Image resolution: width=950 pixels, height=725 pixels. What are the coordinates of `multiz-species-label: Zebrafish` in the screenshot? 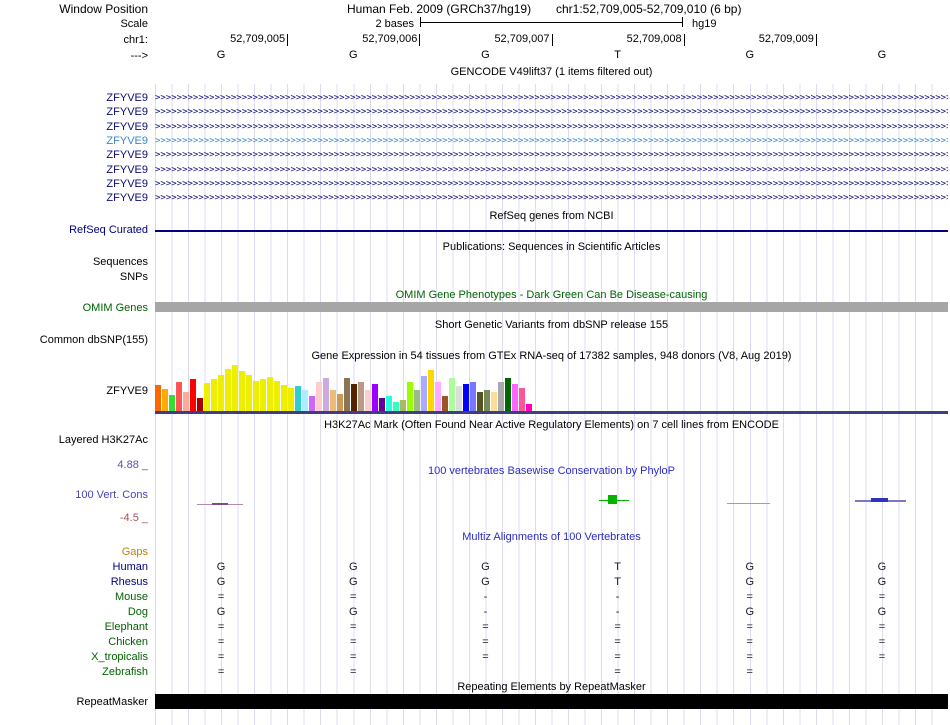 It's located at (125, 672).